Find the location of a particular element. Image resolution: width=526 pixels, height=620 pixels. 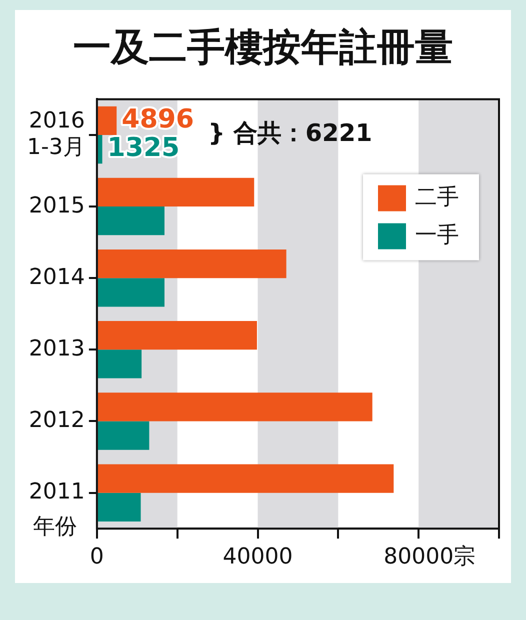

y-tick-label: 2012 is located at coordinates (56, 420).